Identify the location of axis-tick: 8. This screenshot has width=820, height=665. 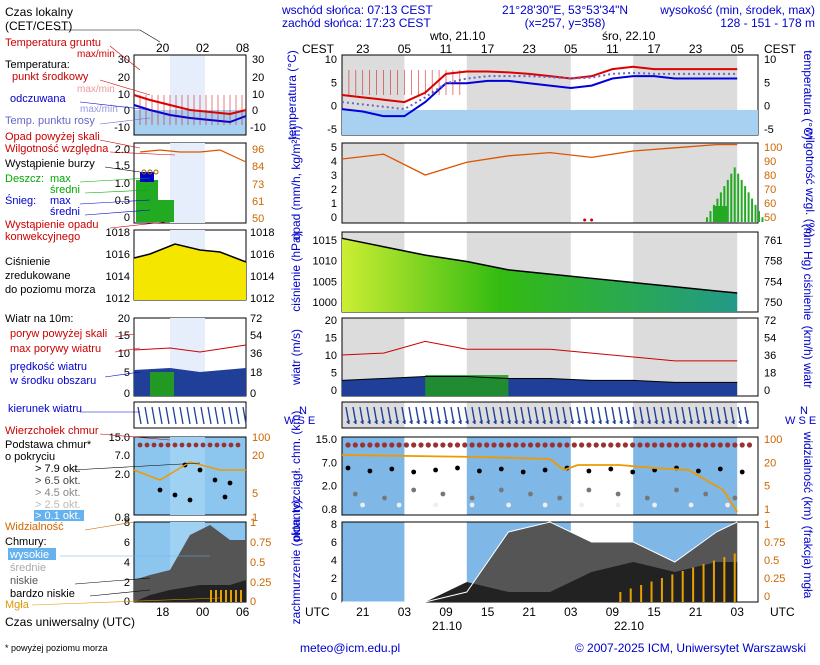
(334, 525).